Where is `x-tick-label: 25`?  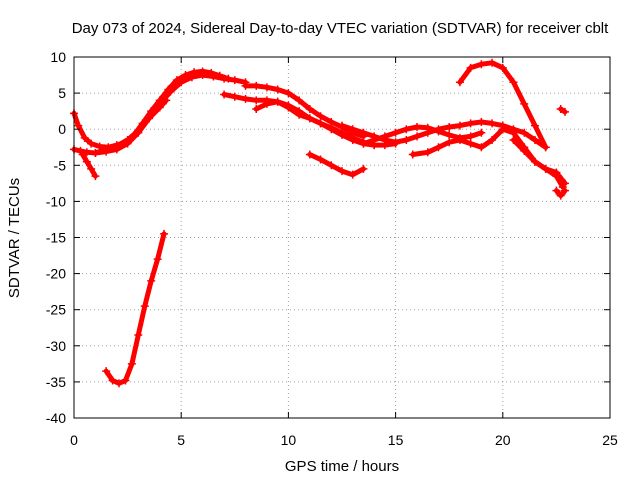 x-tick-label: 25 is located at coordinates (610, 440).